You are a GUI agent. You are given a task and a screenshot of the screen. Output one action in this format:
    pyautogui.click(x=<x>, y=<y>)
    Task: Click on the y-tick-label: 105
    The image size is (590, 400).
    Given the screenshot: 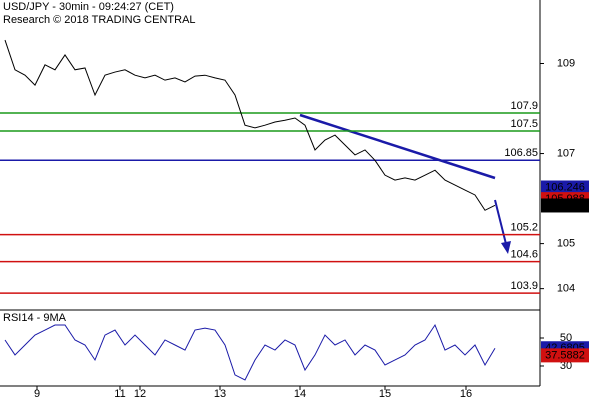 What is the action you would take?
    pyautogui.click(x=566, y=244)
    